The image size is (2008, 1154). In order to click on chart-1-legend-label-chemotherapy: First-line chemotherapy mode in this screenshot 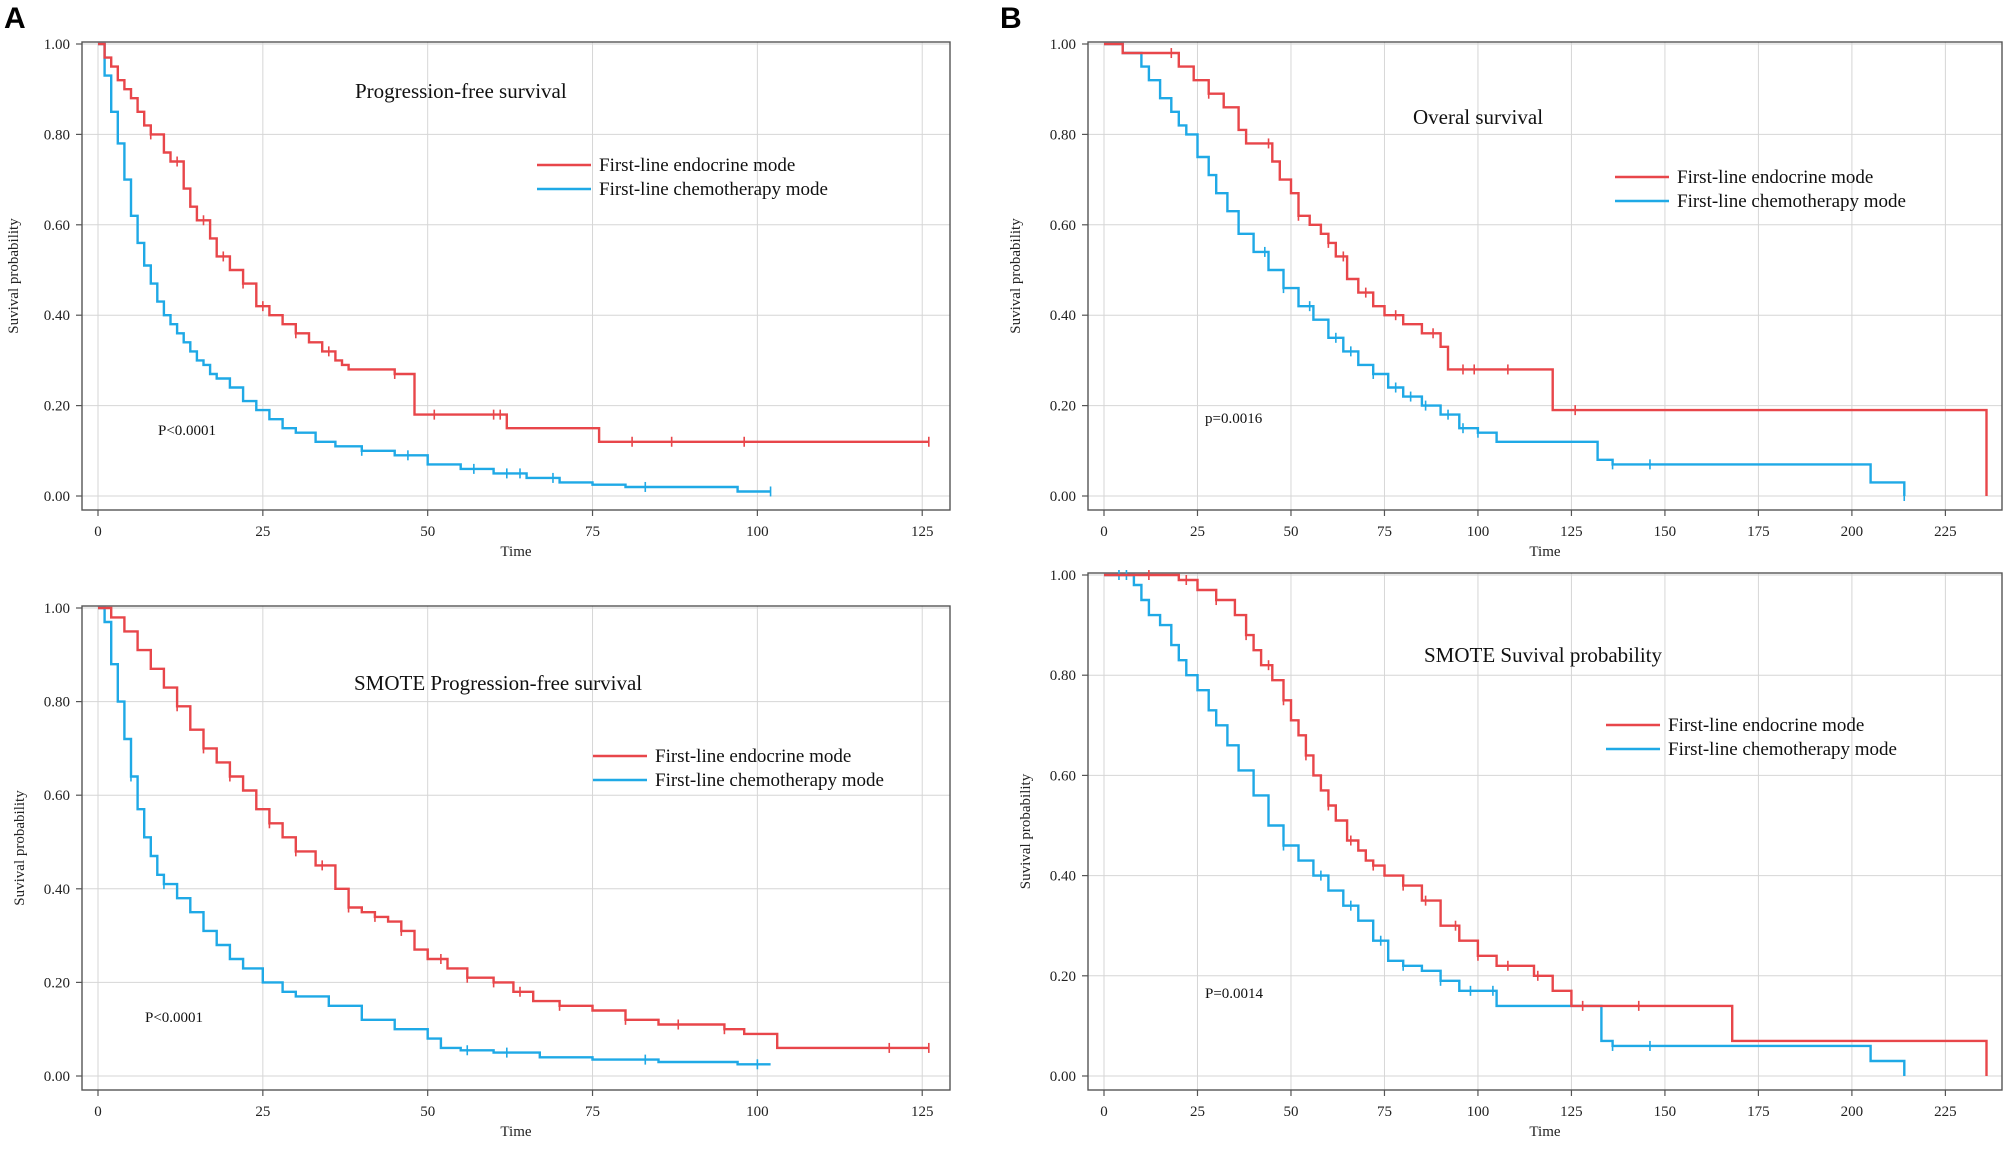, I will do `click(713, 189)`.